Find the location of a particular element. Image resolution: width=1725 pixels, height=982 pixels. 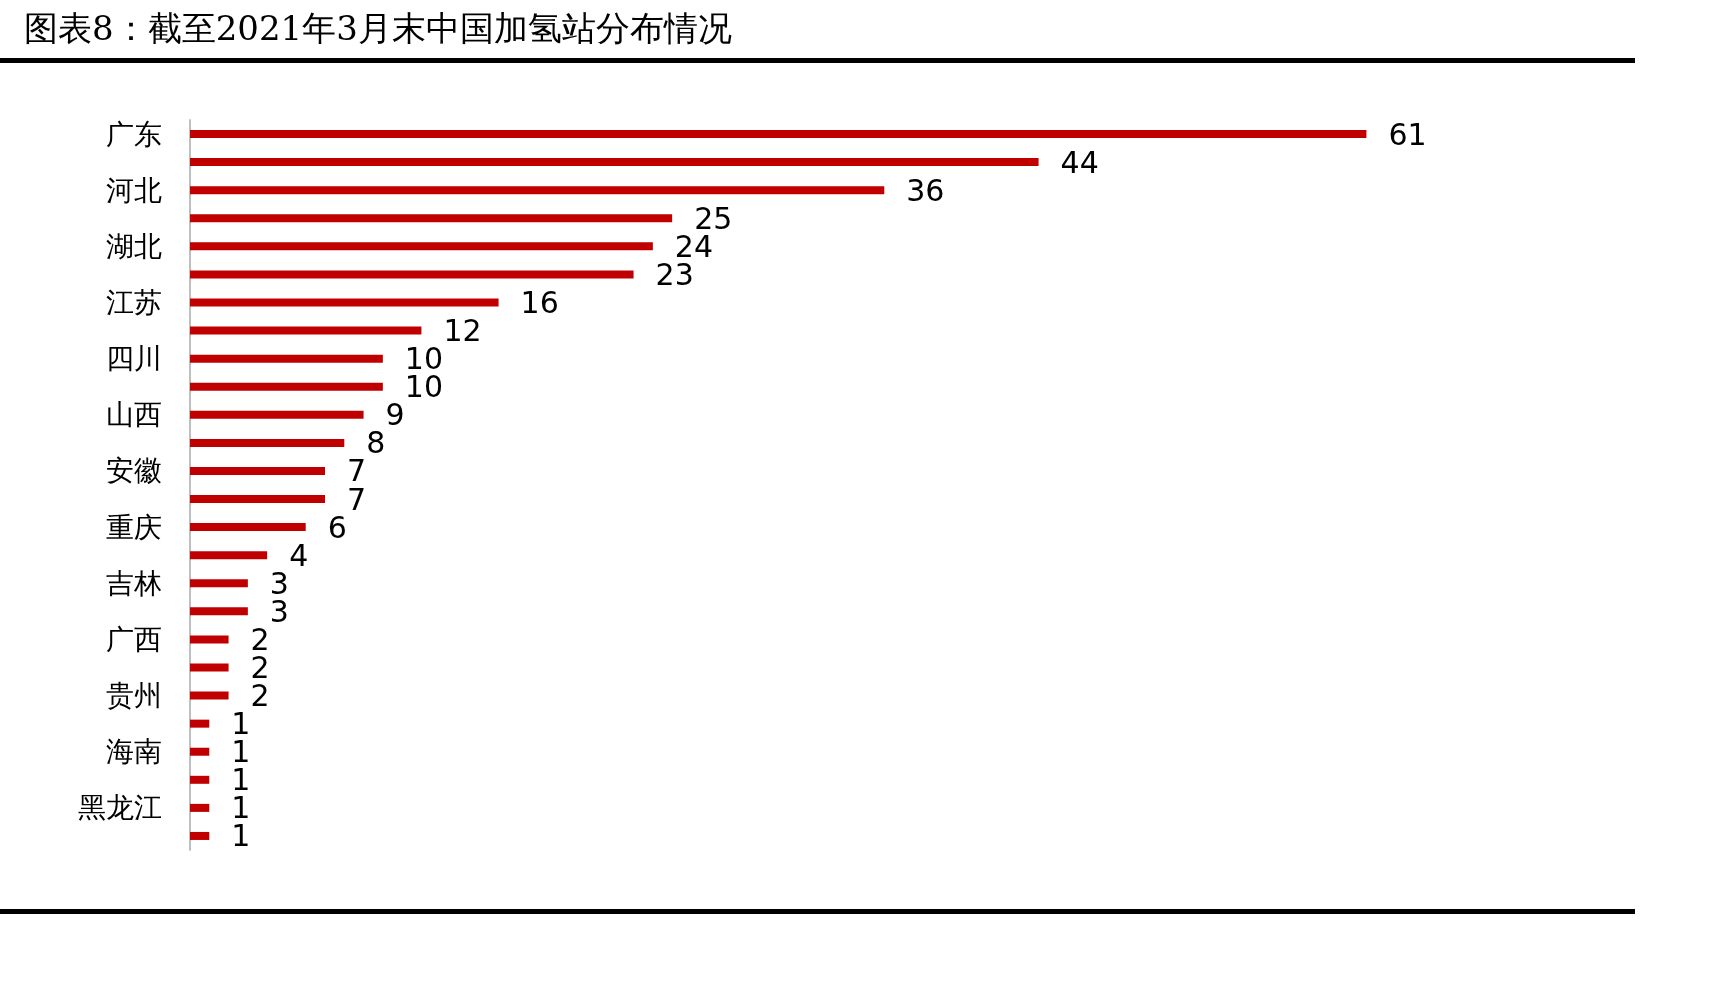

y-tick-label: 湖北 is located at coordinates (134, 246).